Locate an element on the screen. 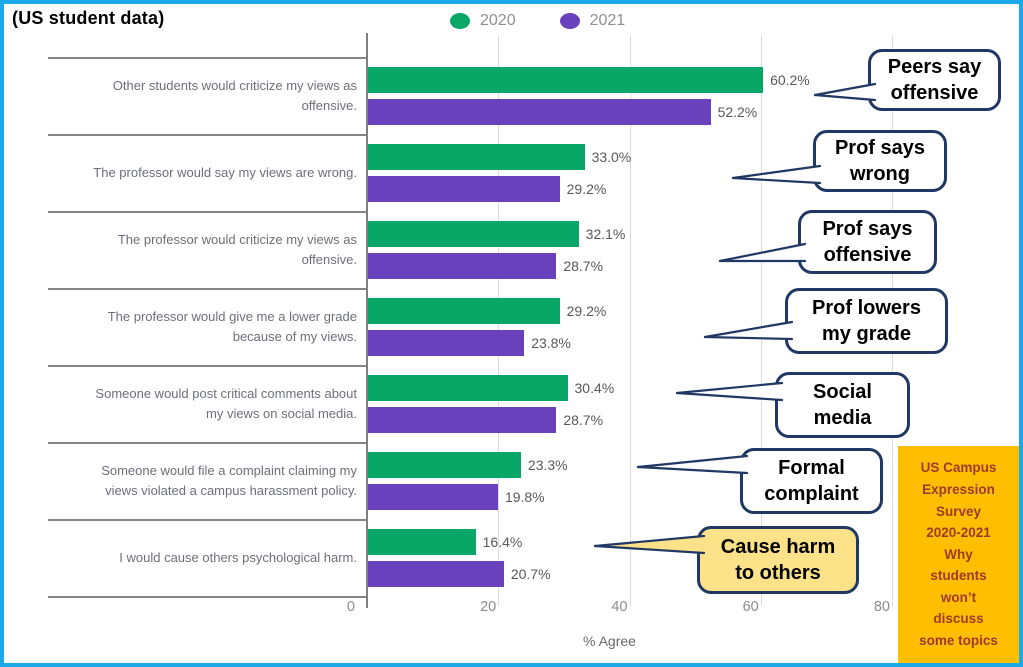  bar-2021-row1 is located at coordinates (539, 112).